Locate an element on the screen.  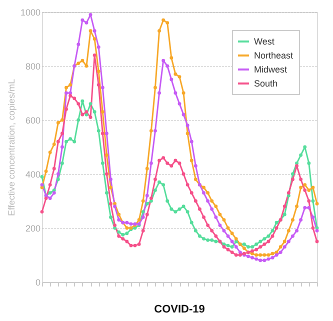
y-tick-label: 0 is located at coordinates (37, 283).